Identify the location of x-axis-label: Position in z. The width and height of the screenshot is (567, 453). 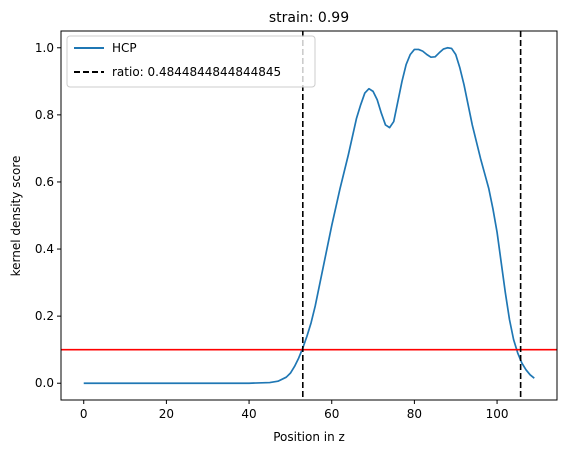
(309, 437).